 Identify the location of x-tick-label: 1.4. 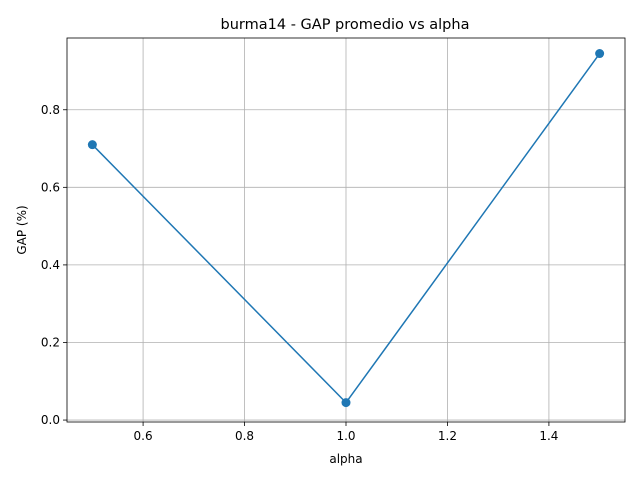
(548, 436).